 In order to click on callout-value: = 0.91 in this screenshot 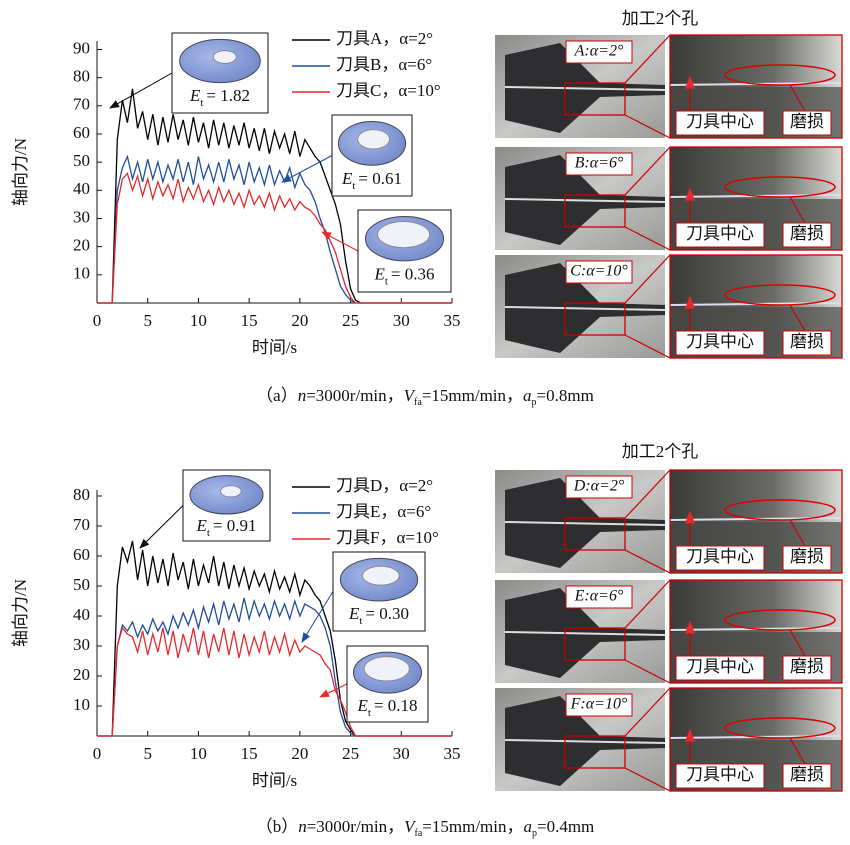, I will do `click(235, 525)`.